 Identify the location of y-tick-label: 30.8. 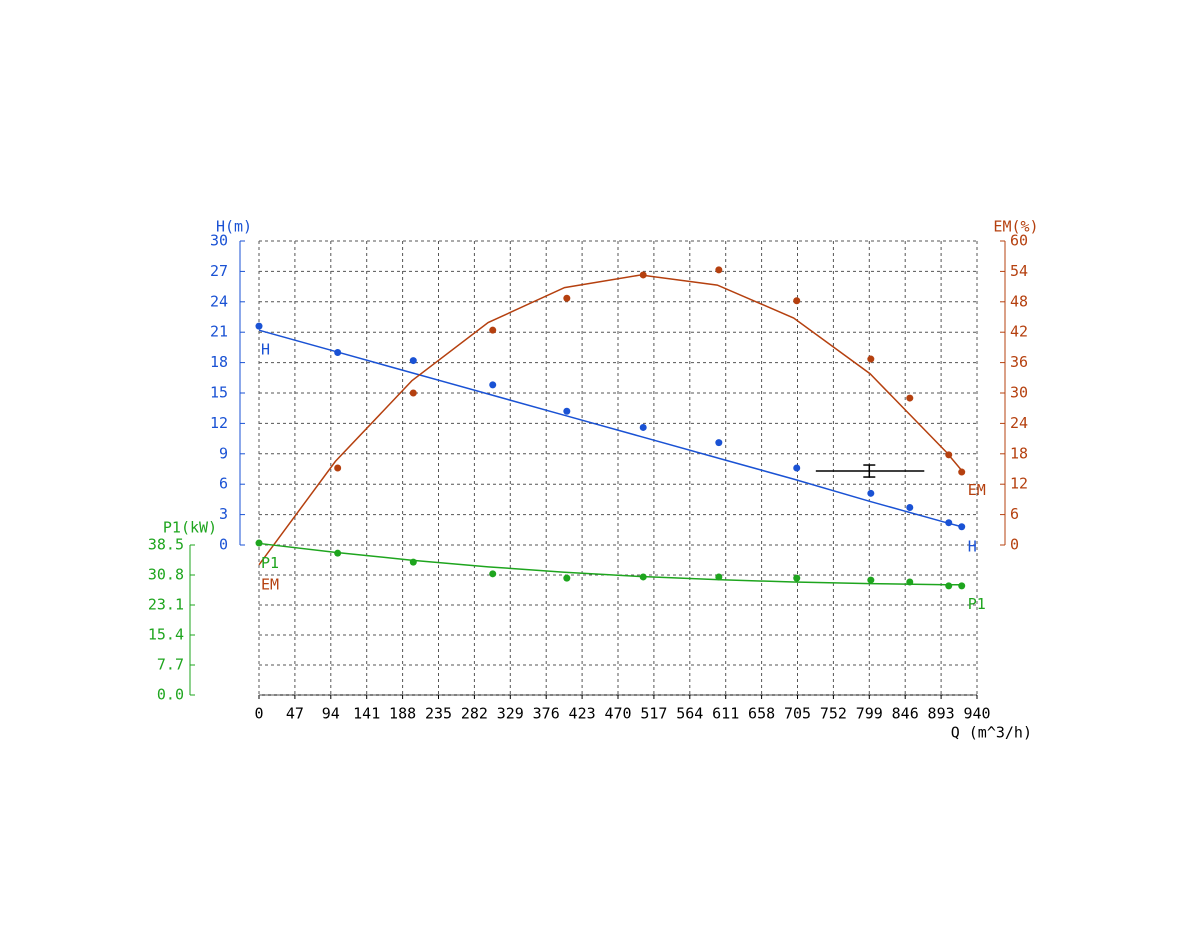
(166, 575).